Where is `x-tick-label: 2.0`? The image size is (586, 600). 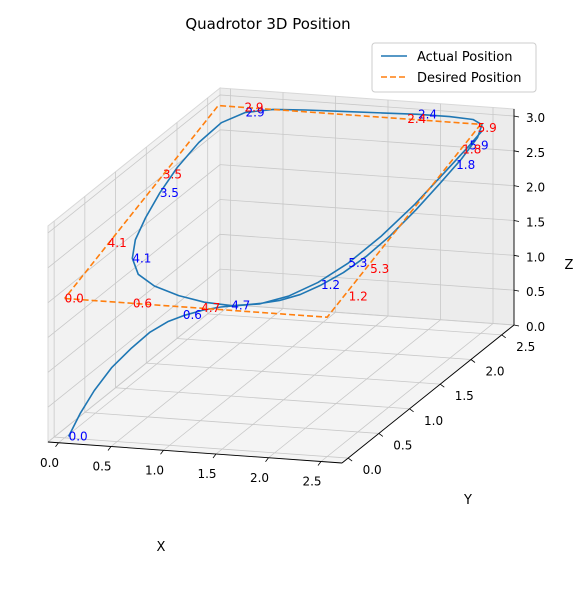
x-tick-label: 2.0 is located at coordinates (259, 478).